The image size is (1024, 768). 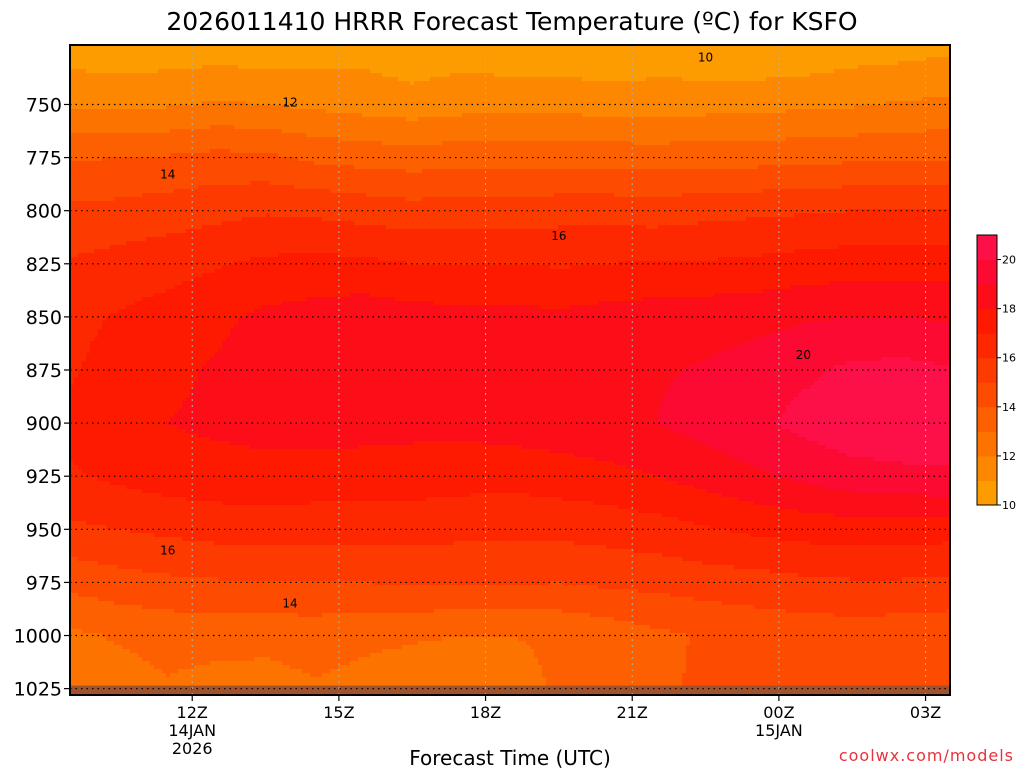 What do you see at coordinates (192, 712) in the screenshot?
I see `x-tick-label: 12Z` at bounding box center [192, 712].